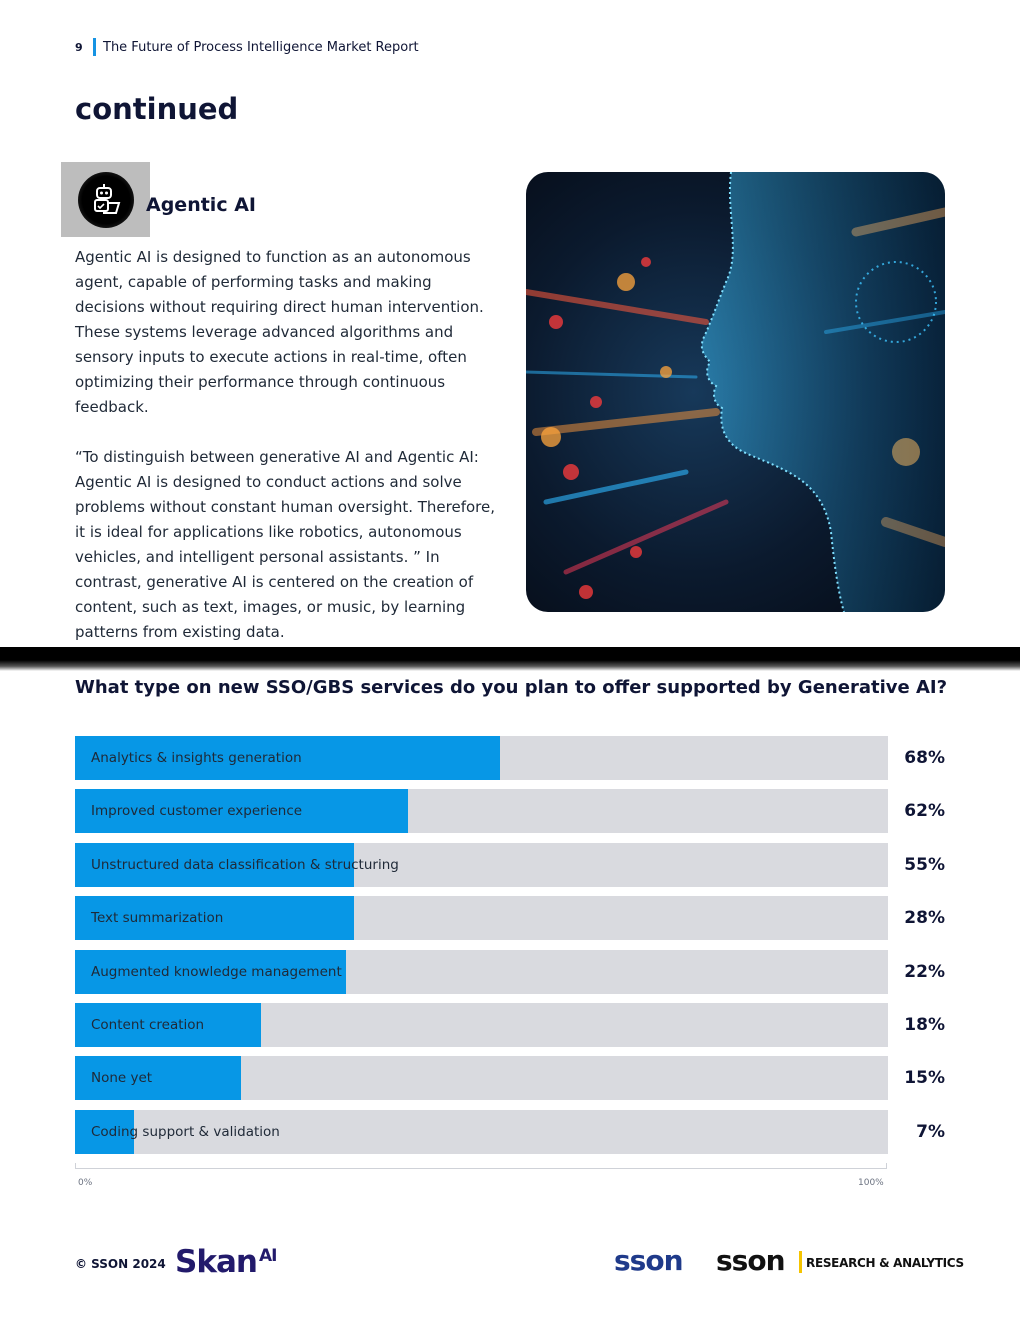  I want to click on skan-logo-ai: AI, so click(268, 1256).